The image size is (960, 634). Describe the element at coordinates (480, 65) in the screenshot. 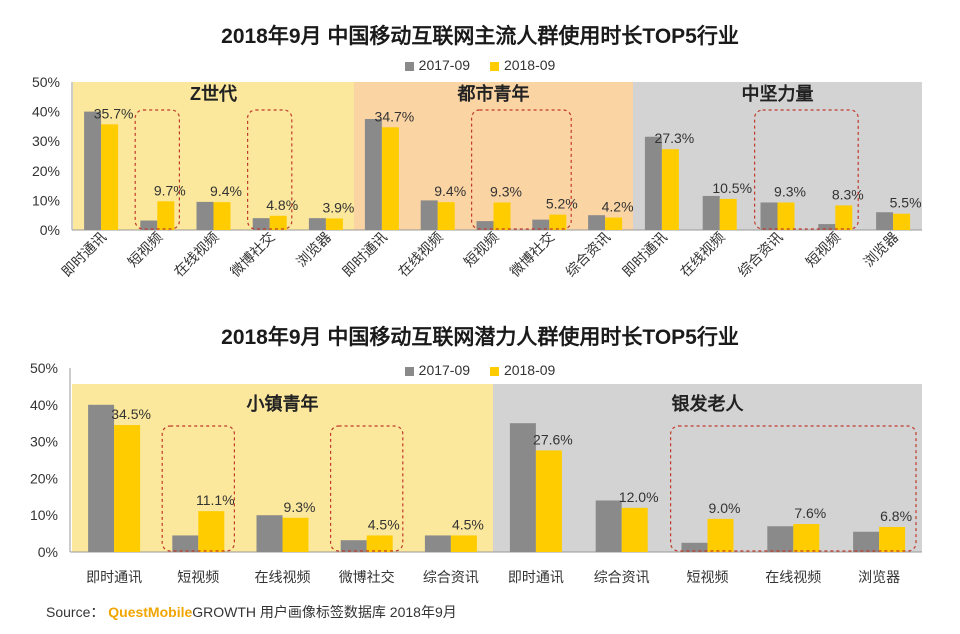

I see `chart1-legend: 2017-09 2018-09` at that location.